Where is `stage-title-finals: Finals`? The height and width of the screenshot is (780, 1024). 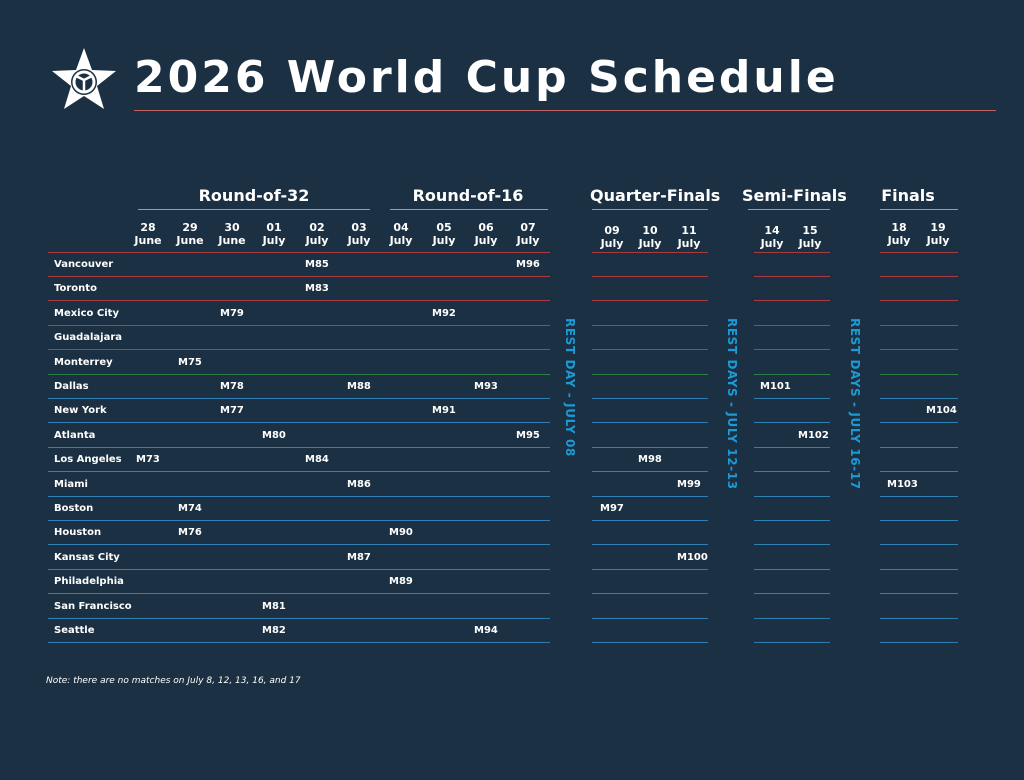 stage-title-finals: Finals is located at coordinates (908, 195).